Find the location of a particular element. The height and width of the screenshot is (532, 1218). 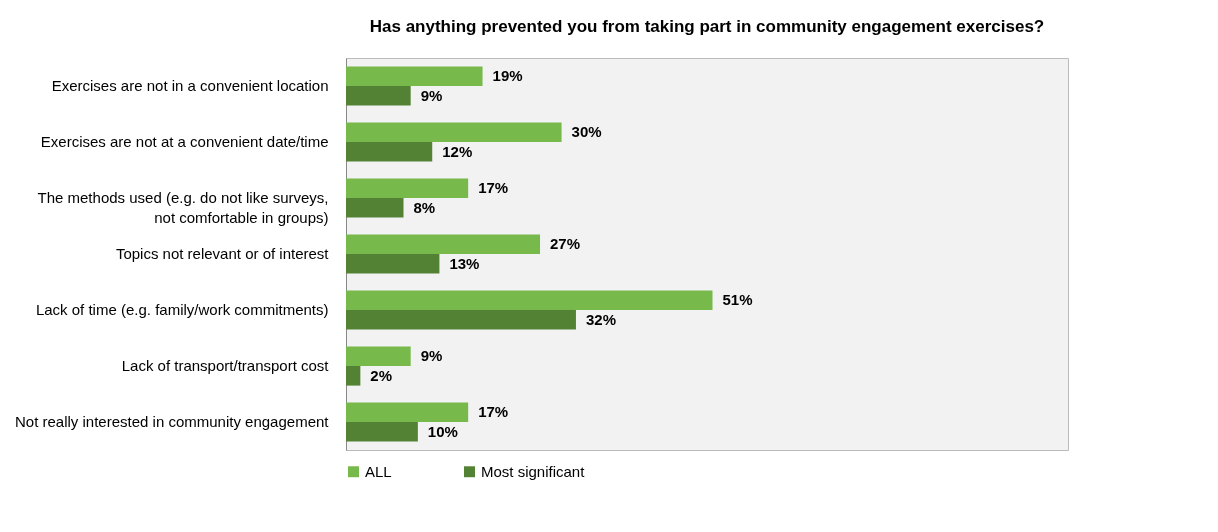

chart-title: Has anything prevented you from taking part in community engagement exercises? is located at coordinates (707, 26).